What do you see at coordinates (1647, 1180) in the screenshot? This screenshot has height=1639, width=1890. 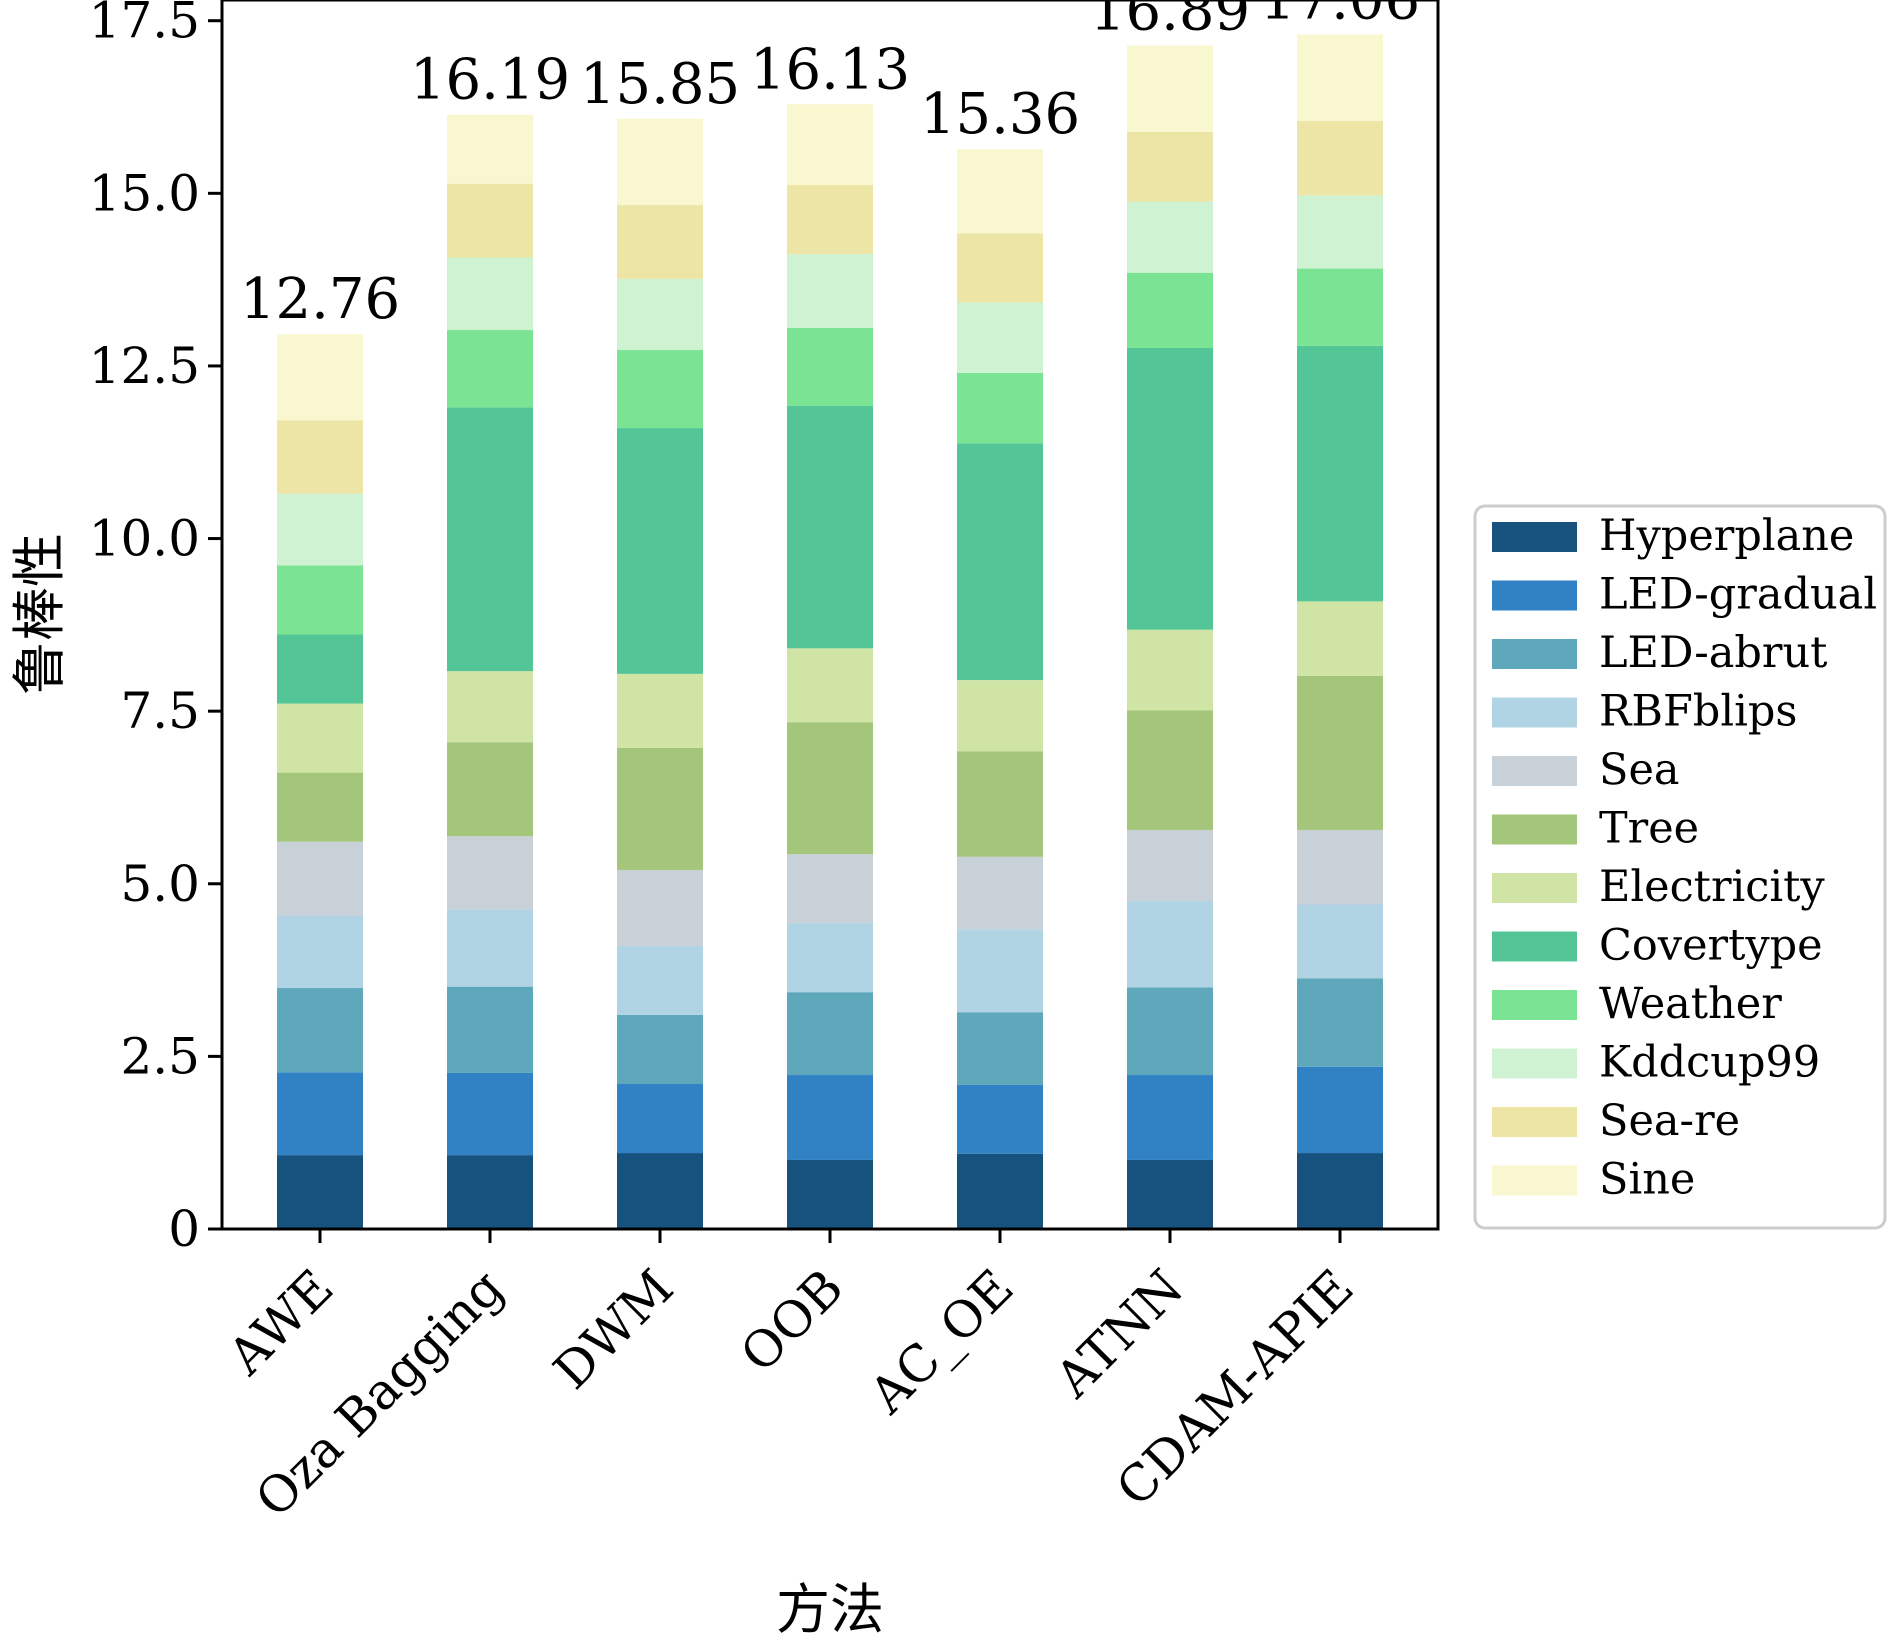 I see `legend-label: Sine` at bounding box center [1647, 1180].